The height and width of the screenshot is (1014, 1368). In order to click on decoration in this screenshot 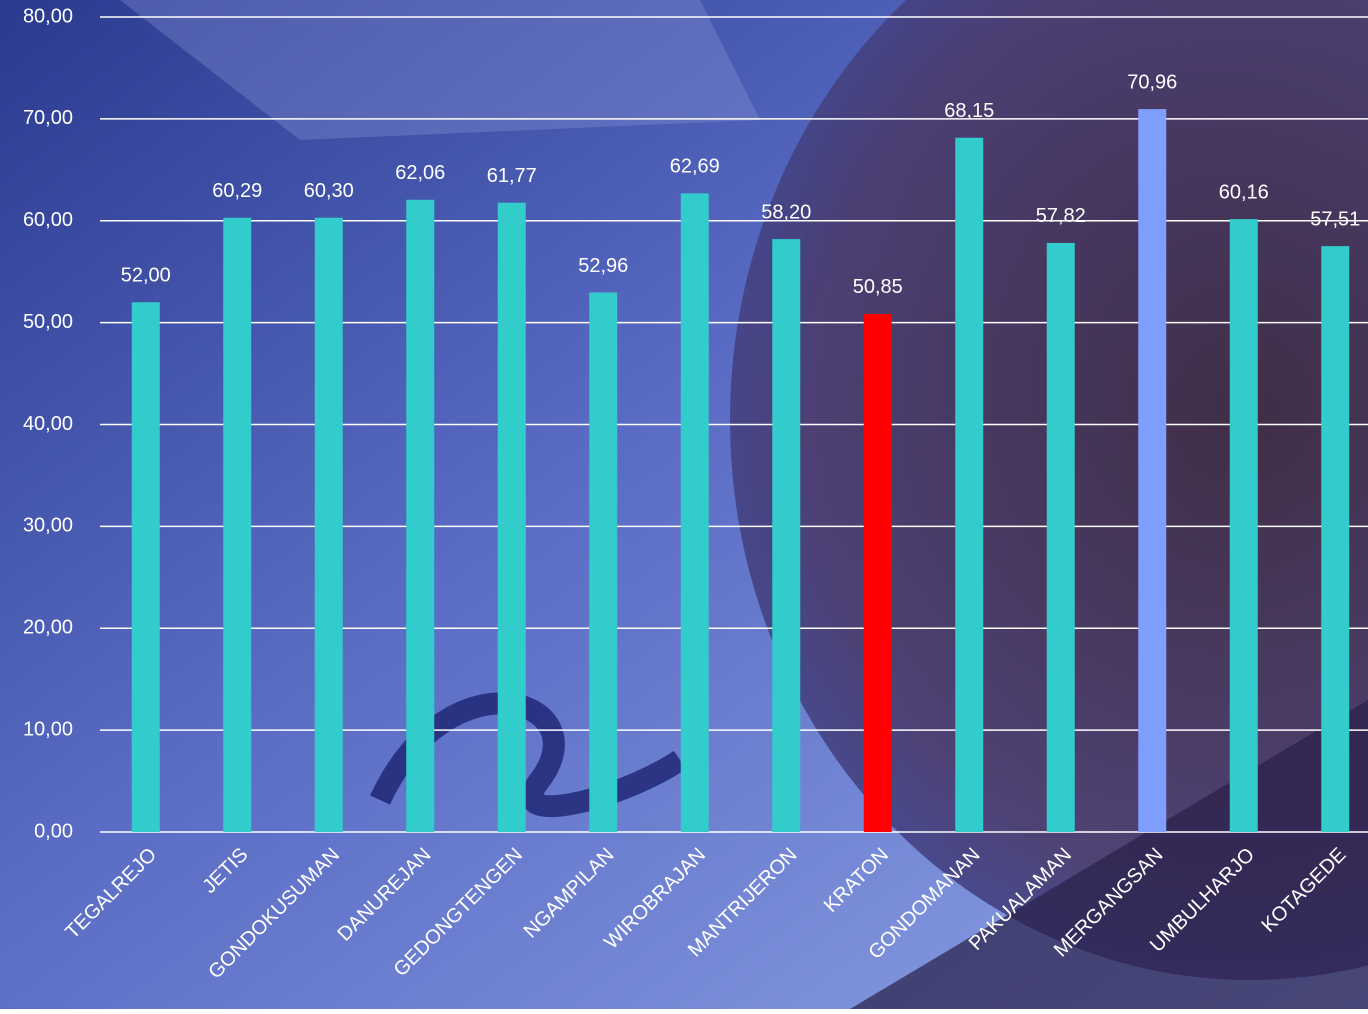, I will do `click(440, 70)`.